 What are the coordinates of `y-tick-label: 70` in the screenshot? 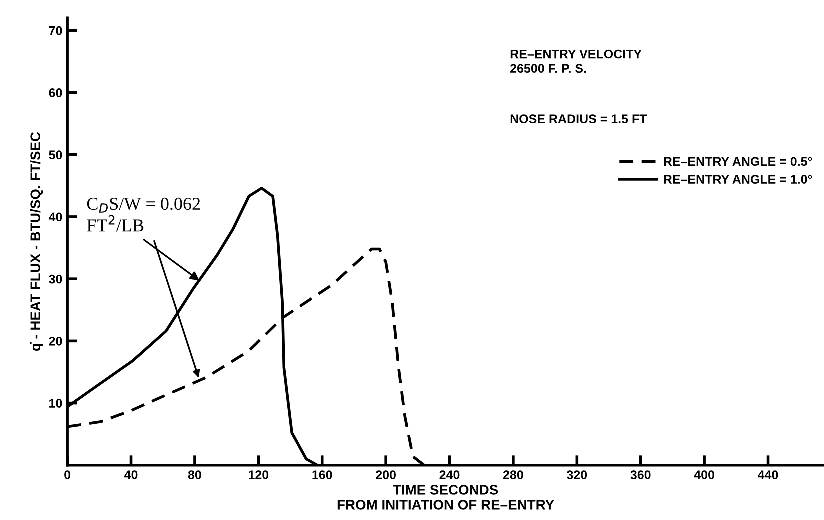 It's located at (55, 31).